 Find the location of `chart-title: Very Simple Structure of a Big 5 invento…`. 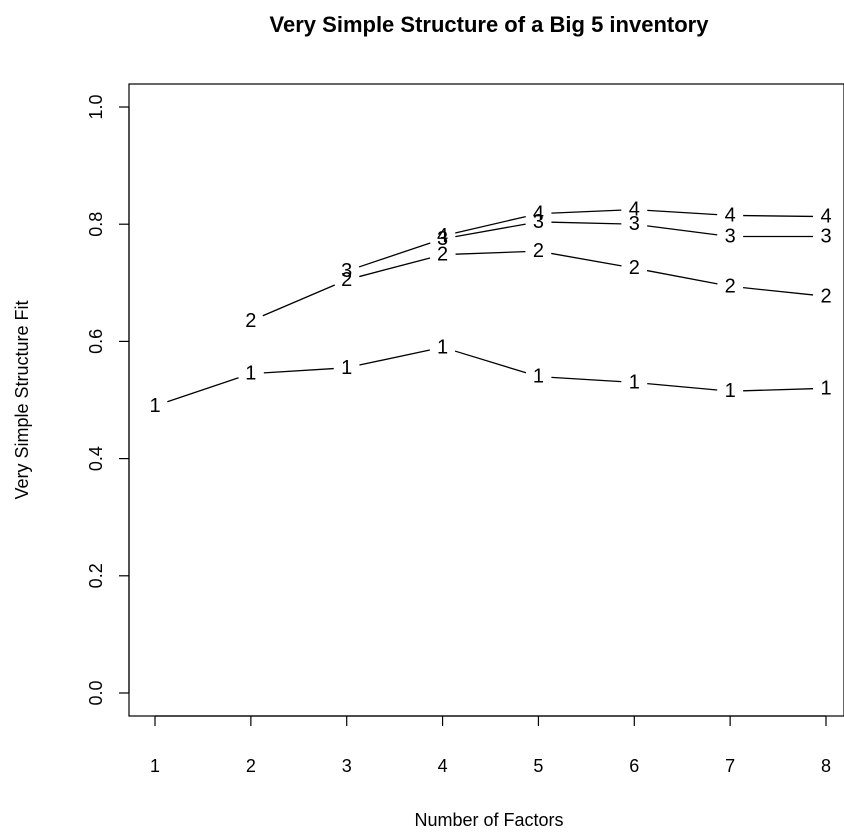

chart-title: Very Simple Structure of a Big 5 invento… is located at coordinates (490, 24).